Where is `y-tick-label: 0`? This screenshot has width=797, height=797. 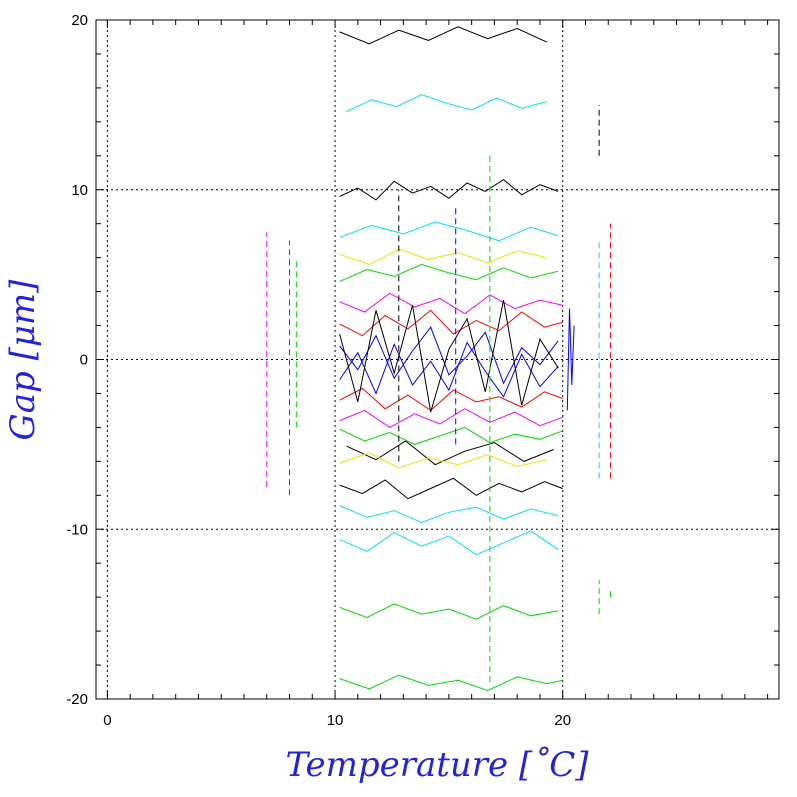 y-tick-label: 0 is located at coordinates (84, 360).